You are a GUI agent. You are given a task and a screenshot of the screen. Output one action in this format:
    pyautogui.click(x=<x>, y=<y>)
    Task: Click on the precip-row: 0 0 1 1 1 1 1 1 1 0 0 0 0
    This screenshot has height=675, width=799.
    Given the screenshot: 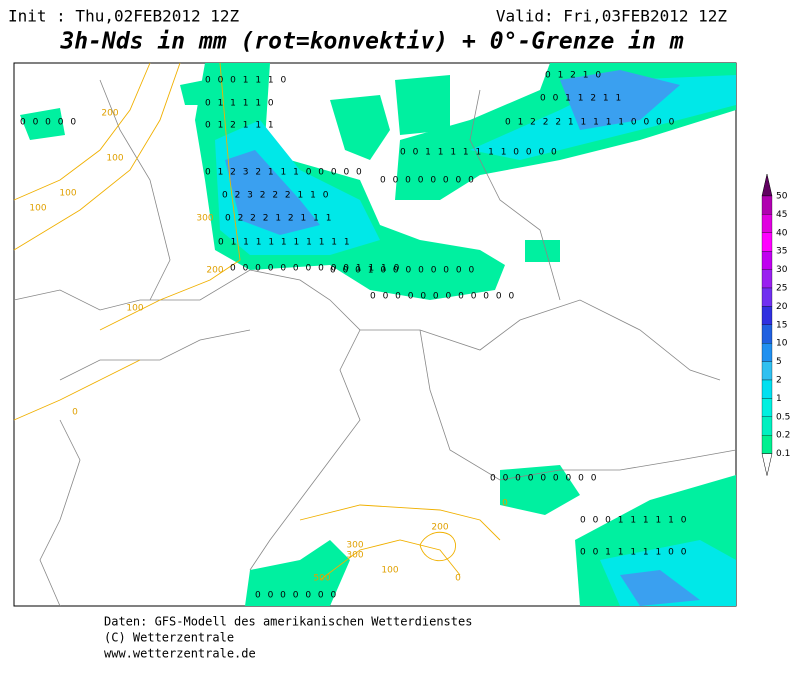 What is the action you would take?
    pyautogui.click(x=479, y=153)
    